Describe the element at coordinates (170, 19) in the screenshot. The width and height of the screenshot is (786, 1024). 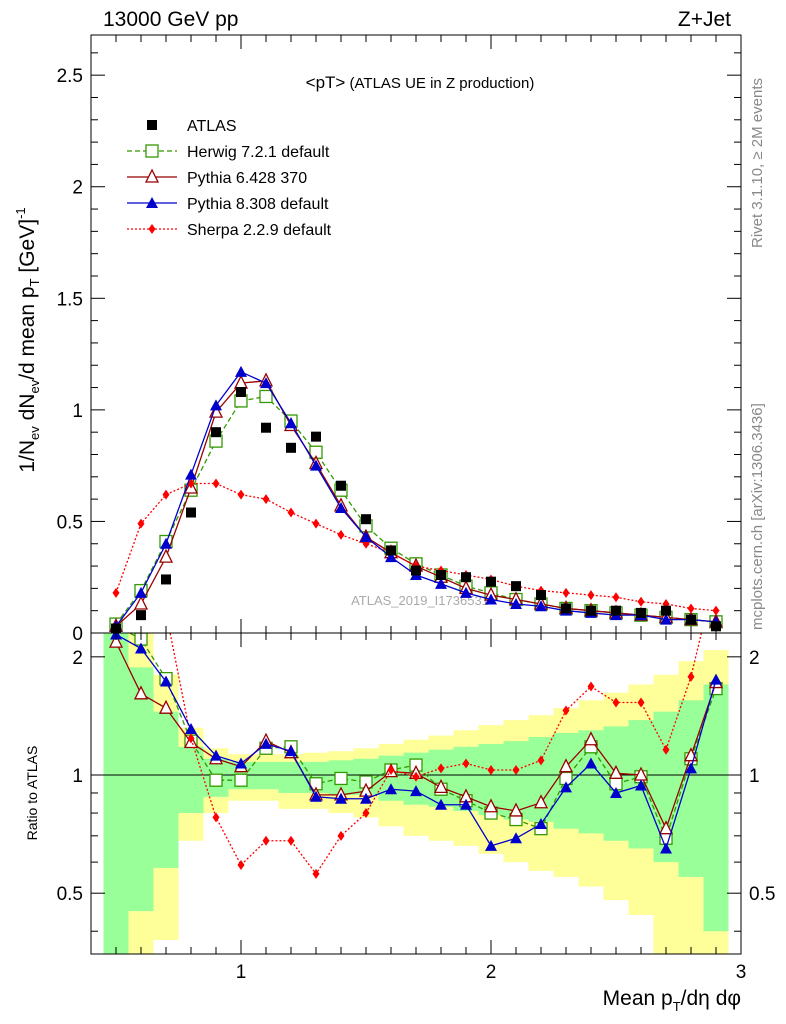
I see `header-left: 13000 GeV pp` at that location.